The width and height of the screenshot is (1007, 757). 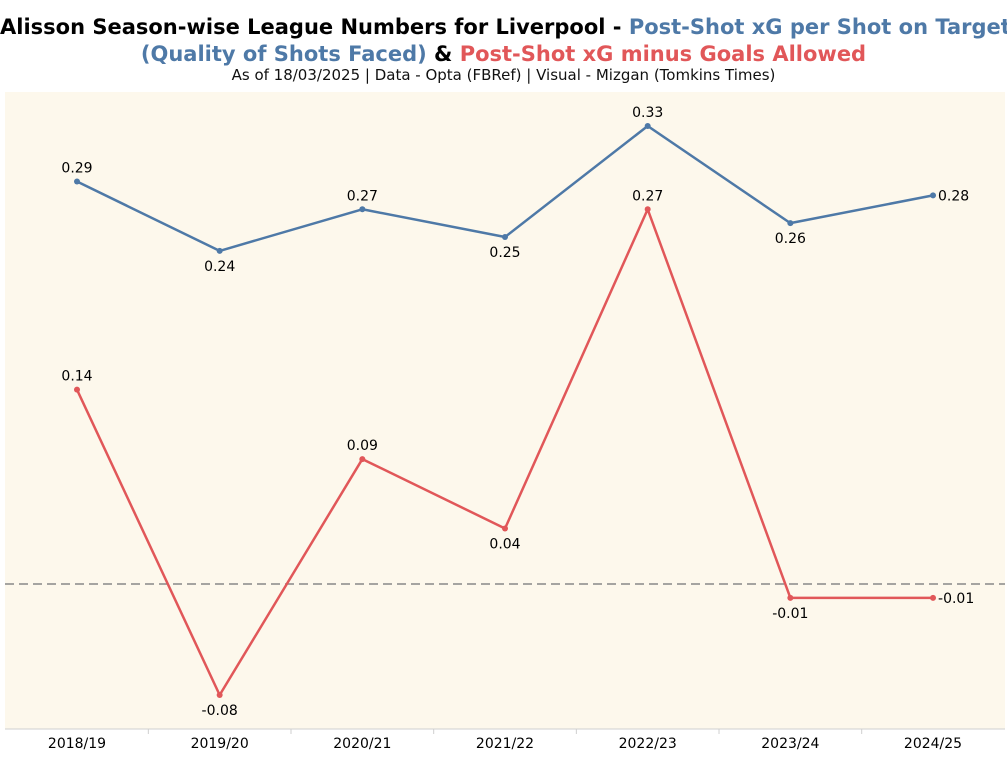 What do you see at coordinates (663, 54) in the screenshot?
I see `title-part-red-series: Post-Shot xG minus Goals Allowed` at bounding box center [663, 54].